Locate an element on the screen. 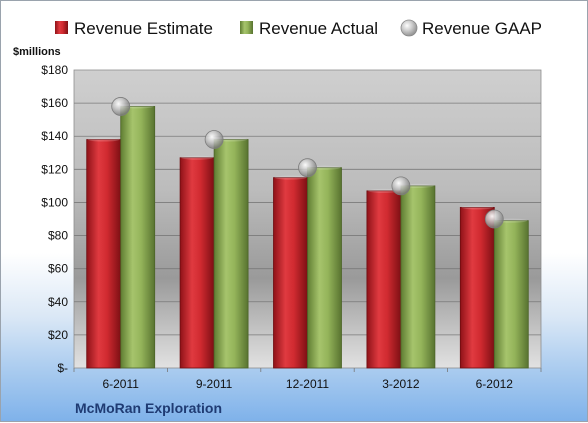  x-tick-label: 6-2012 is located at coordinates (495, 384).